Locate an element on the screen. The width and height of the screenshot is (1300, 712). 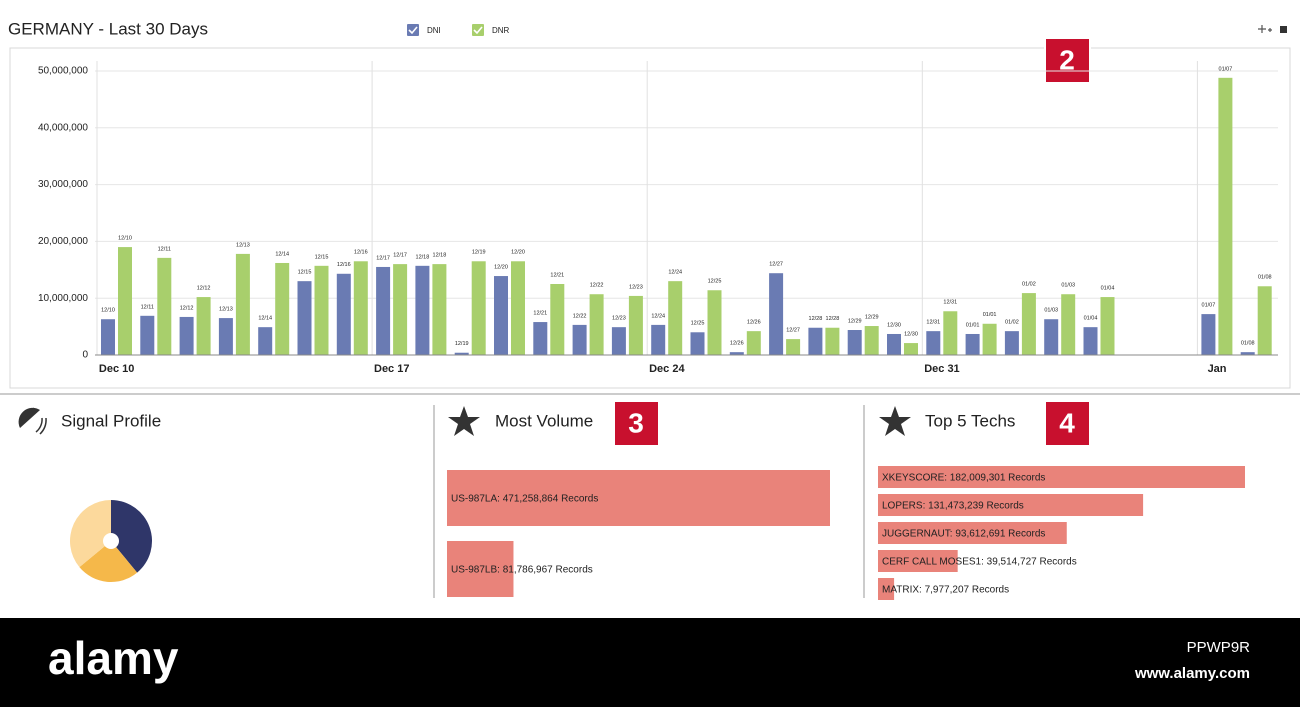
panel-title: Top 5 Techs is located at coordinates (970, 420).